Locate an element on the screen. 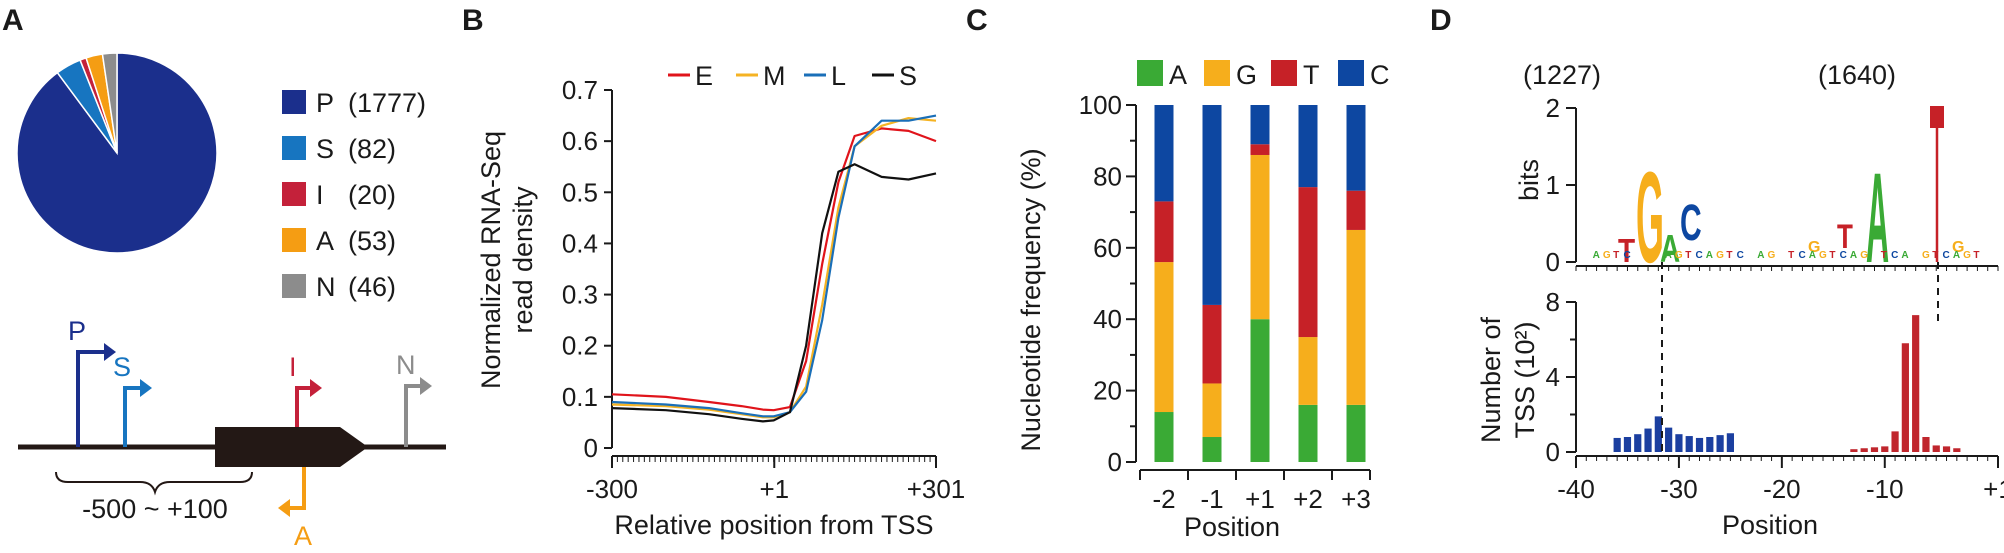  bar-x-tick-label: -2 is located at coordinates (1163, 499).